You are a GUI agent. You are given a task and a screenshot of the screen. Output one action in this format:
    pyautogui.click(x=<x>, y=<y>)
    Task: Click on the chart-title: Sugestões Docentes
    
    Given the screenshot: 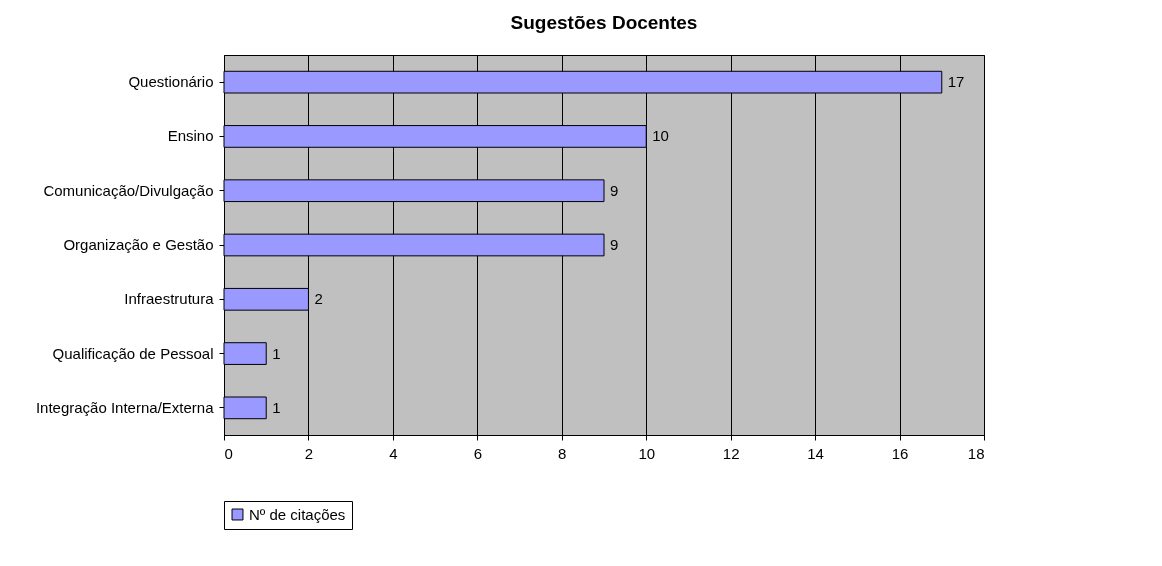 What is the action you would take?
    pyautogui.click(x=604, y=22)
    